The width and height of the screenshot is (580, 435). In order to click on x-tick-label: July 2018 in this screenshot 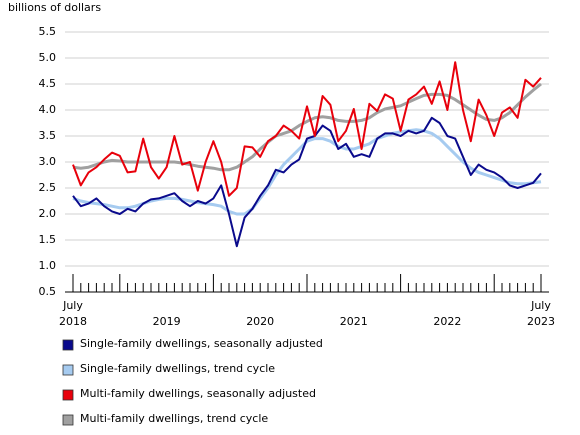, I will do `click(73, 313)`.